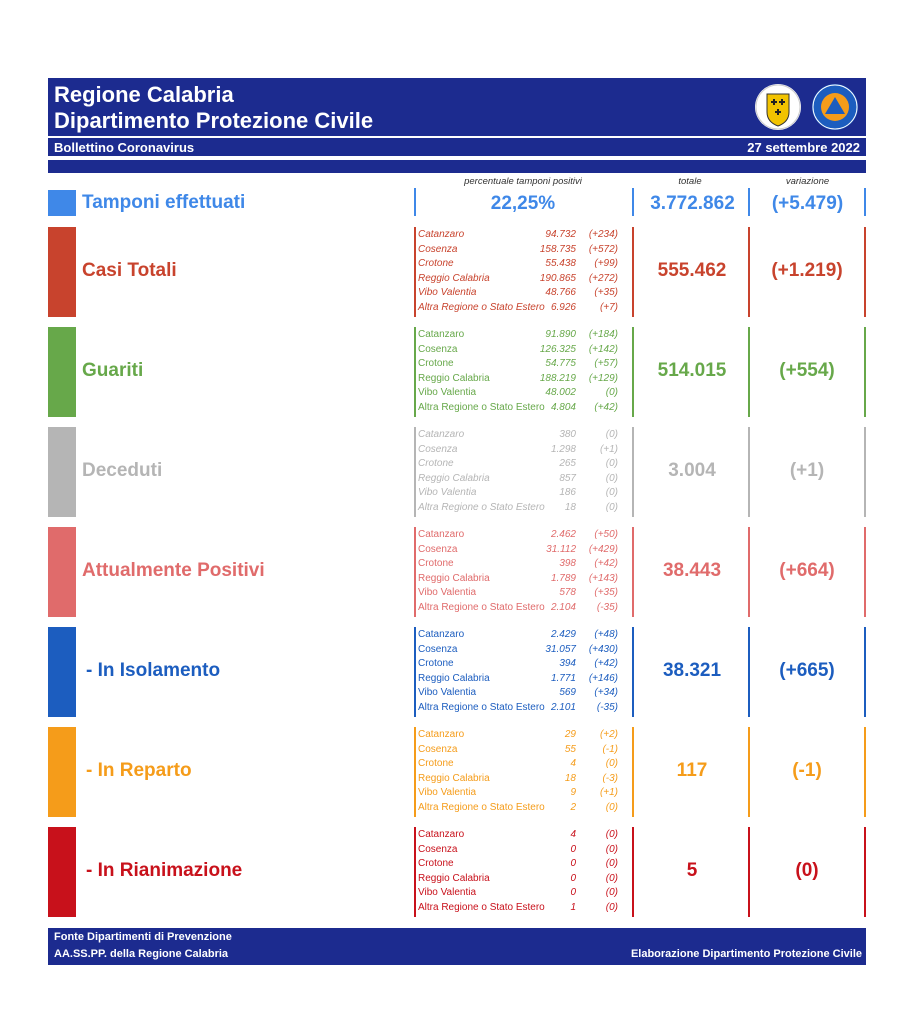  I want to click on section-total: 3.004, so click(692, 470).